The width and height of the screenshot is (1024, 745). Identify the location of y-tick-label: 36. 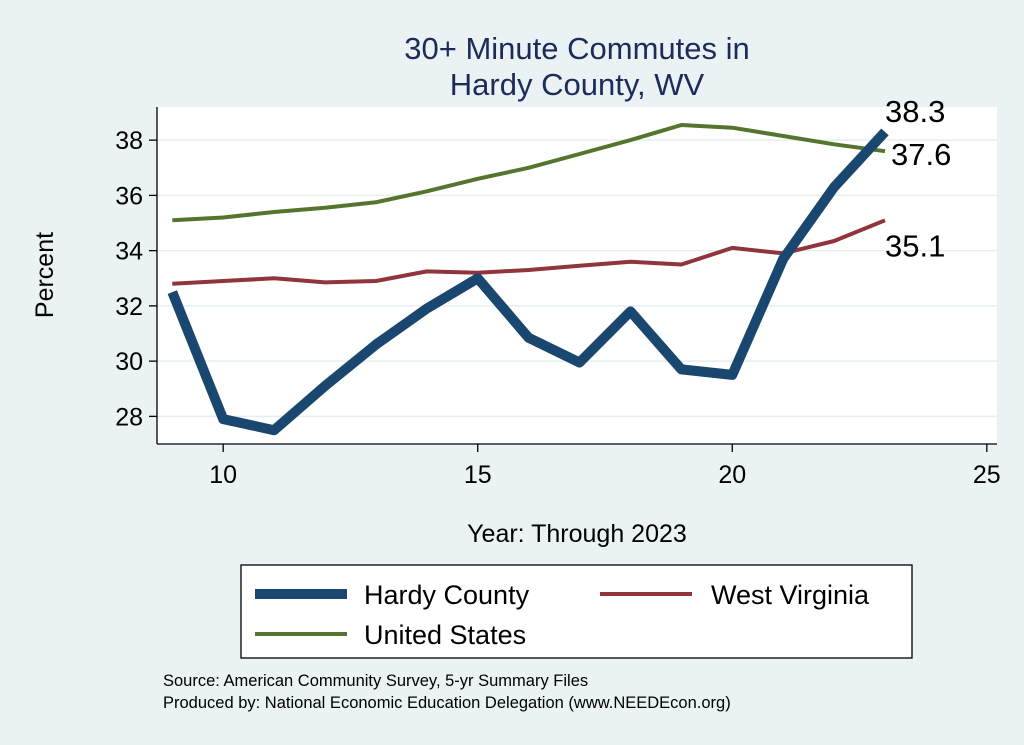
(129, 196).